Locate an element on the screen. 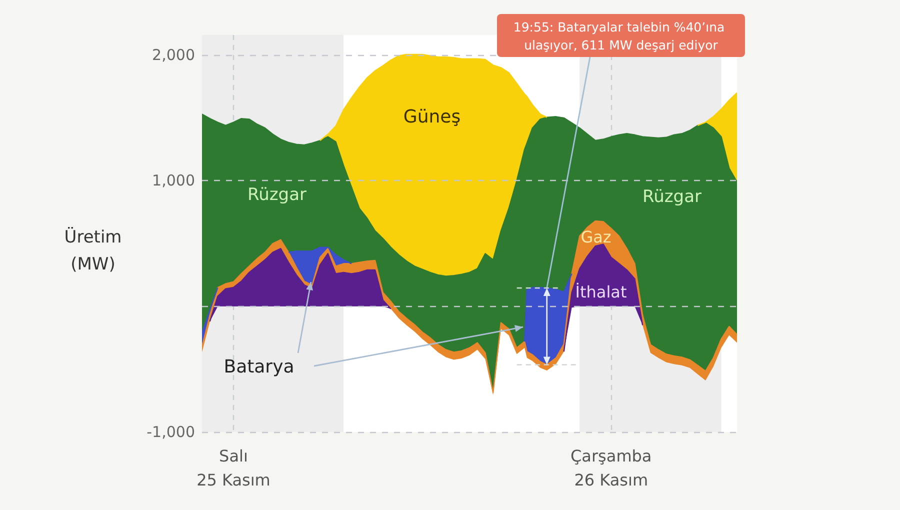 The height and width of the screenshot is (510, 900). annotation: 19:55: Bataryalar talebin %40’ına ulaşıyor, 611 MW deşarj ediyor is located at coordinates (621, 36).